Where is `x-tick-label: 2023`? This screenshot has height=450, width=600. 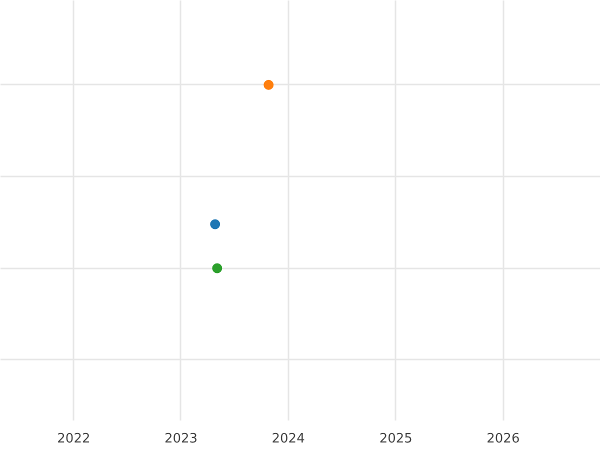 x-tick-label: 2023 is located at coordinates (181, 439).